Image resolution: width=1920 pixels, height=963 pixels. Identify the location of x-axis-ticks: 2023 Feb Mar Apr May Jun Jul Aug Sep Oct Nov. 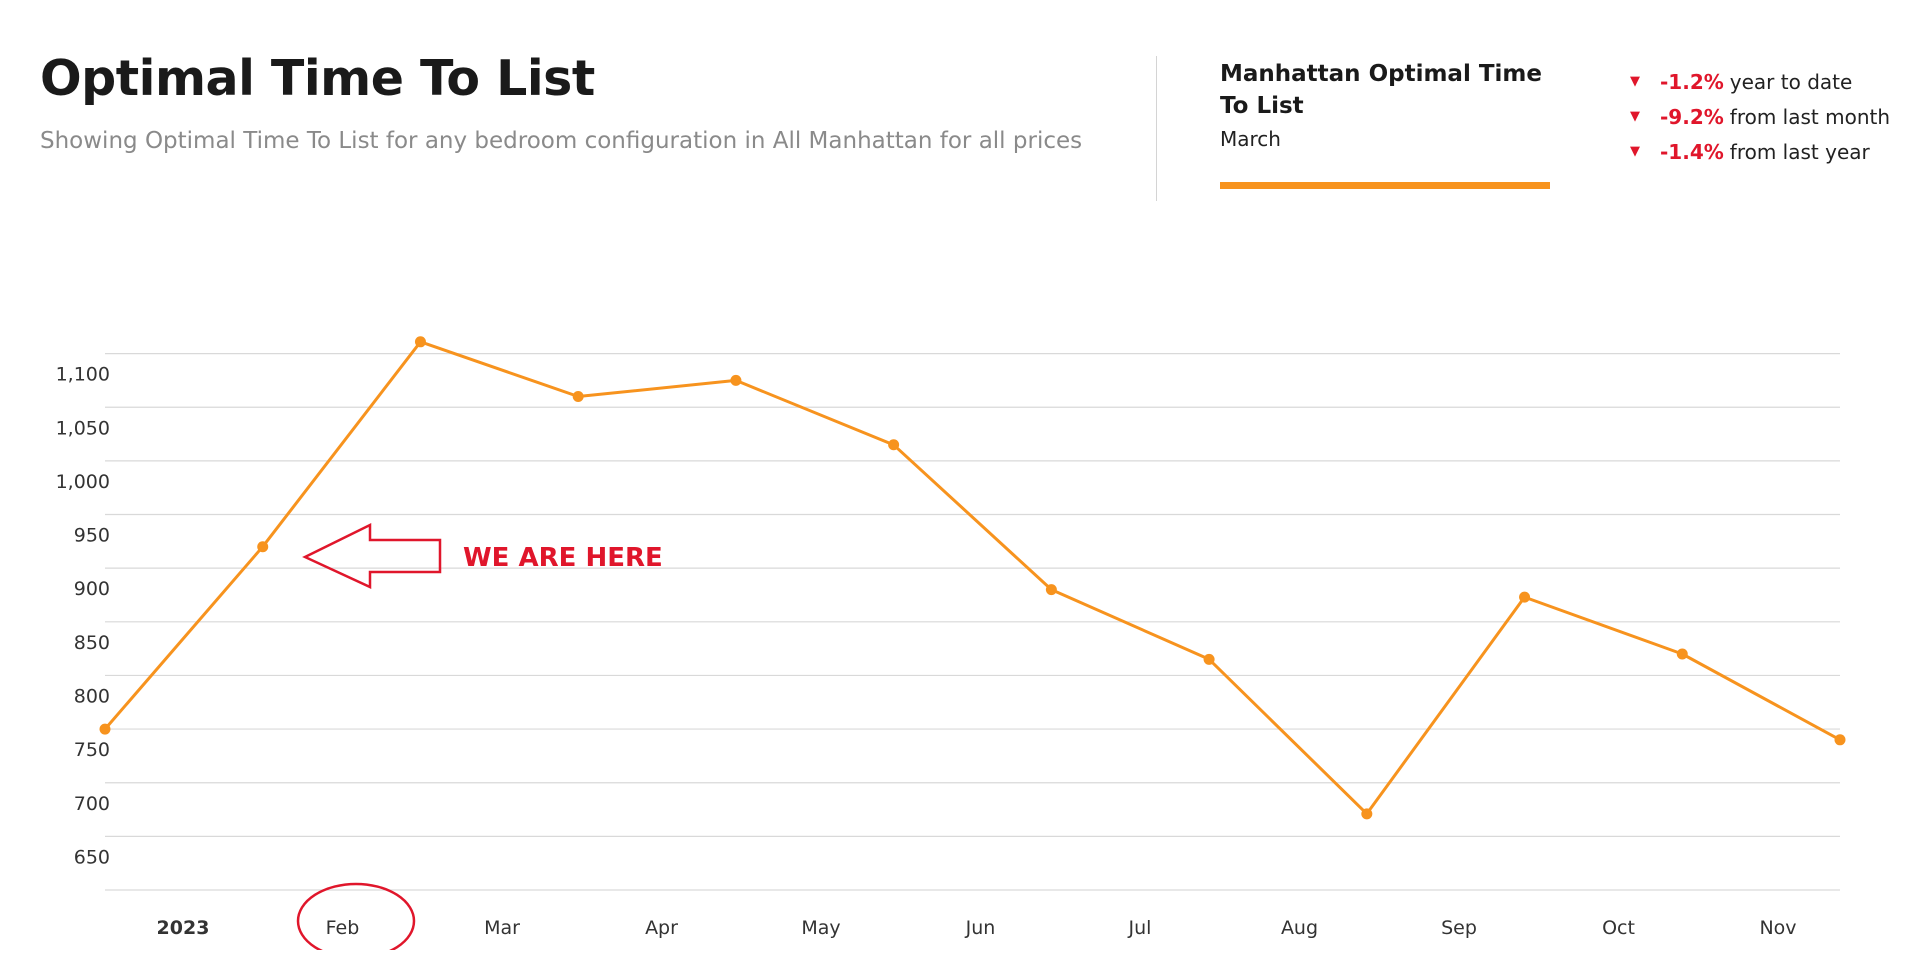
(977, 928).